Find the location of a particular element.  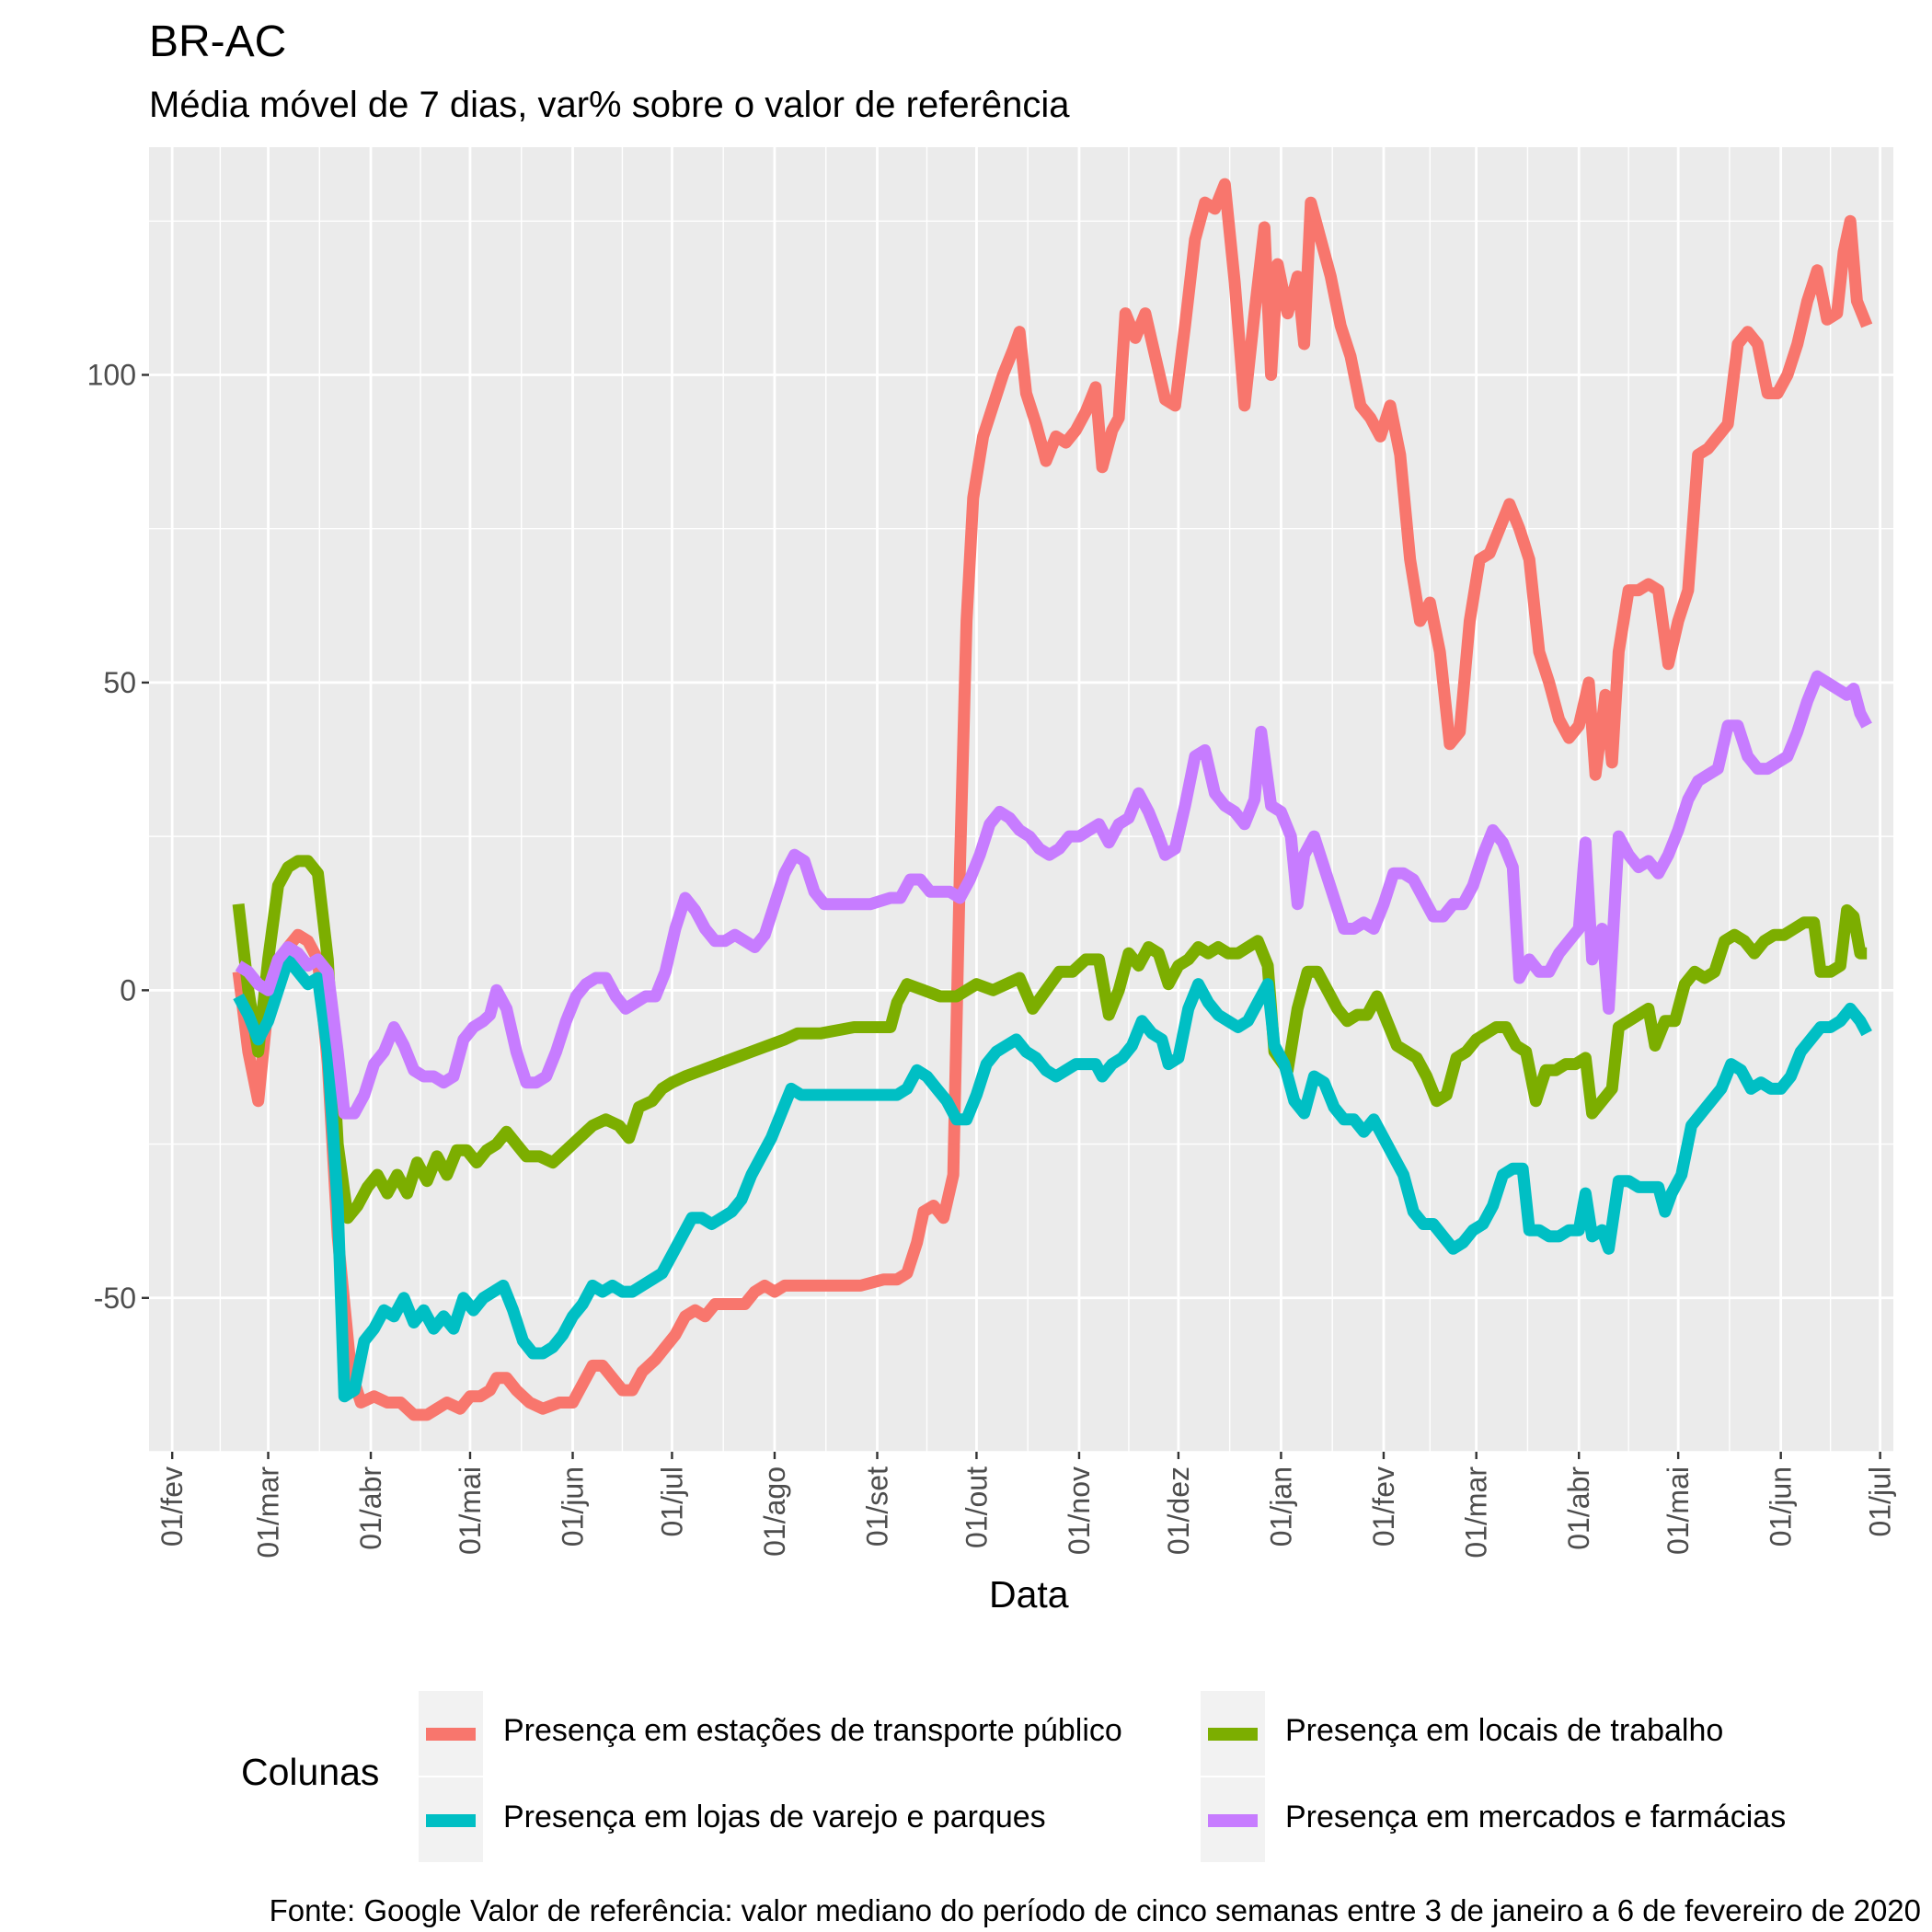

x-axis-title: Data is located at coordinates (1029, 1594).